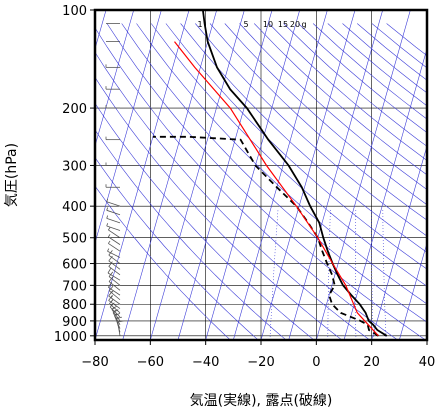 This screenshot has width=436, height=411. I want to click on mixing-ratio-label: 10, so click(268, 24).